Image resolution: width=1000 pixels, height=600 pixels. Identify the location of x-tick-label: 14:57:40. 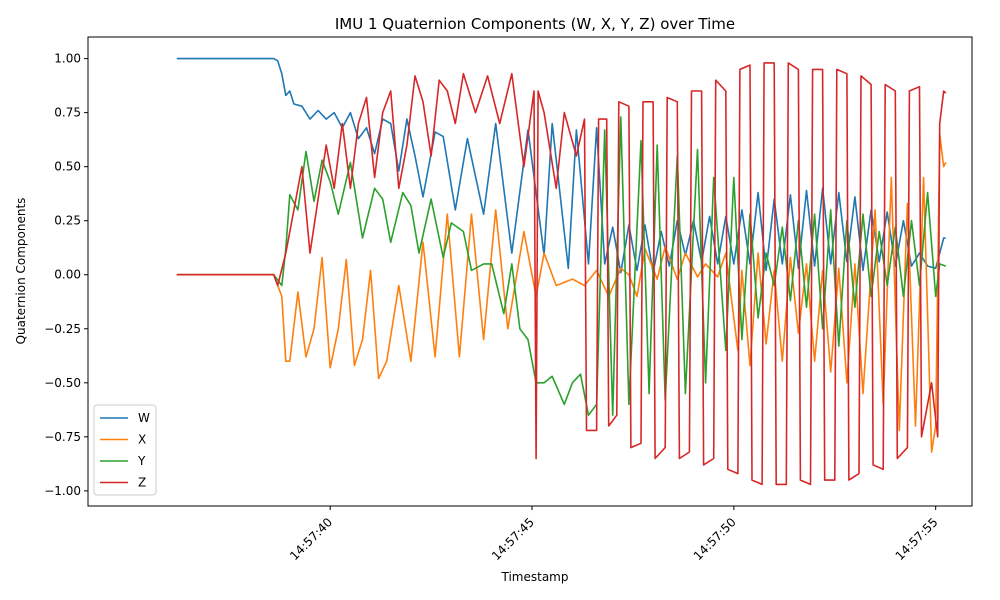
(311, 539).